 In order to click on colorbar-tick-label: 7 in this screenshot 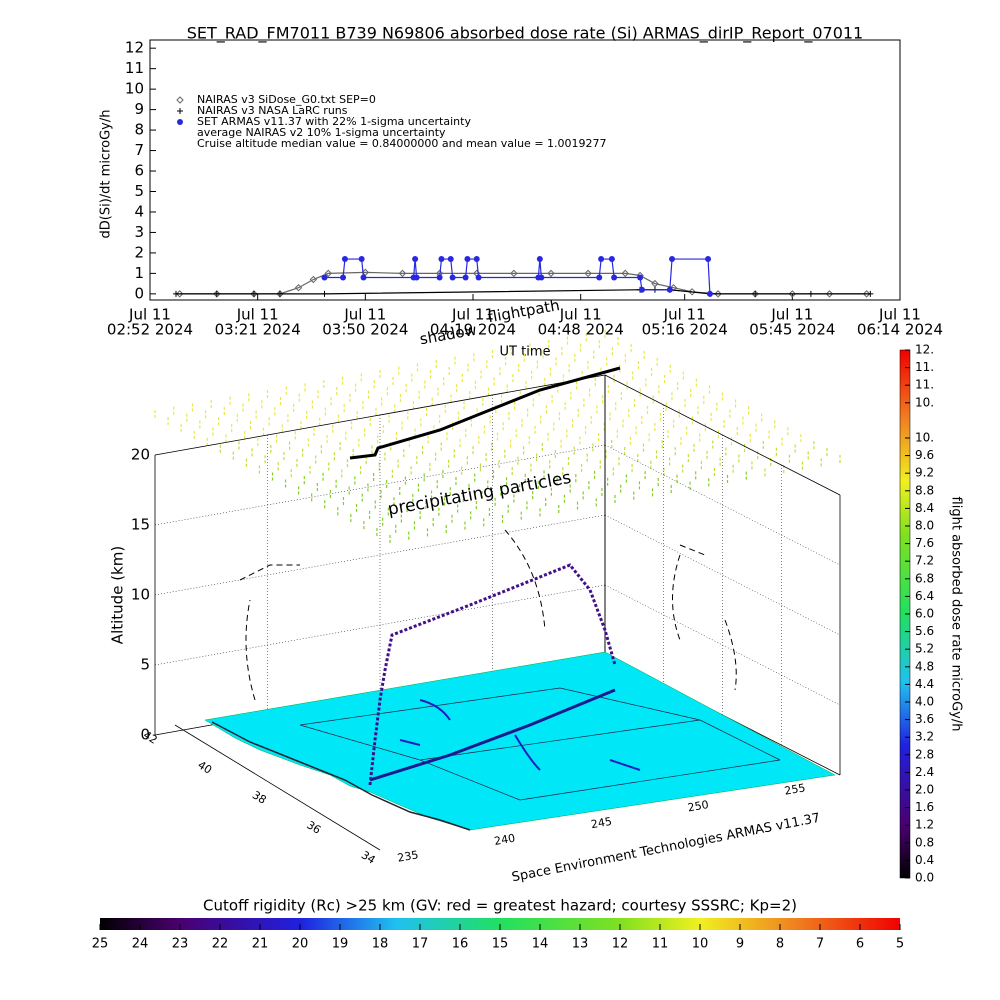, I will do `click(820, 944)`.